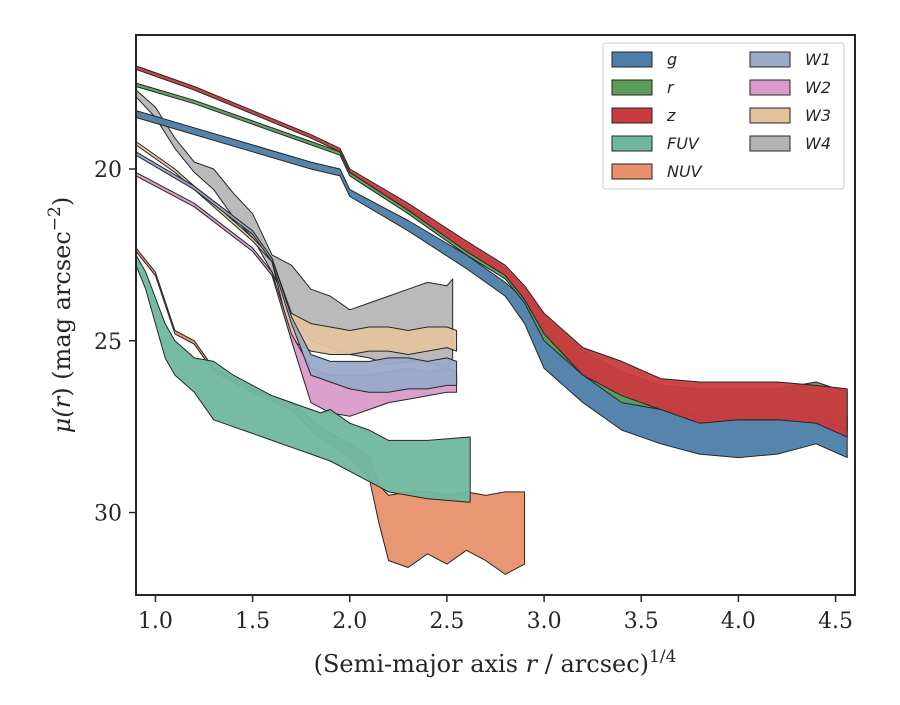 Image resolution: width=900 pixels, height=705 pixels. Describe the element at coordinates (818, 59) in the screenshot. I see `legend-label-w1: W1` at that location.